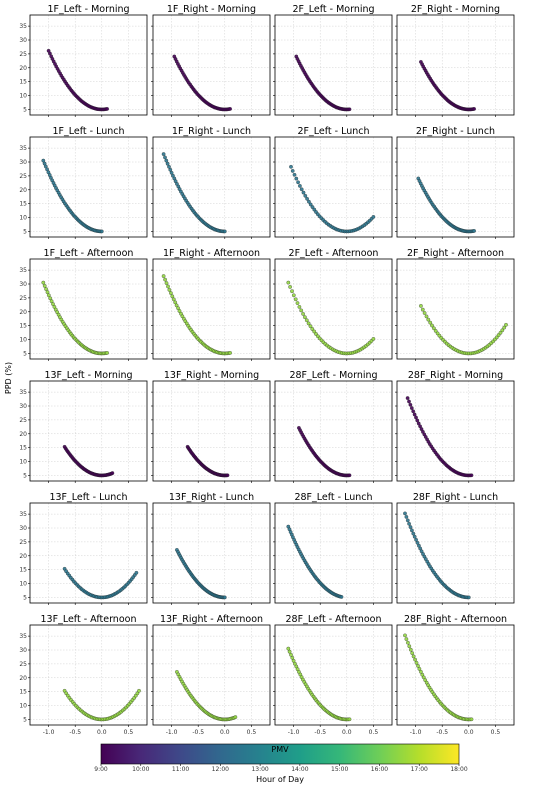 This screenshot has height=787, width=550. What do you see at coordinates (88, 375) in the screenshot?
I see `panel-title: 13F_Left - Morning` at bounding box center [88, 375].